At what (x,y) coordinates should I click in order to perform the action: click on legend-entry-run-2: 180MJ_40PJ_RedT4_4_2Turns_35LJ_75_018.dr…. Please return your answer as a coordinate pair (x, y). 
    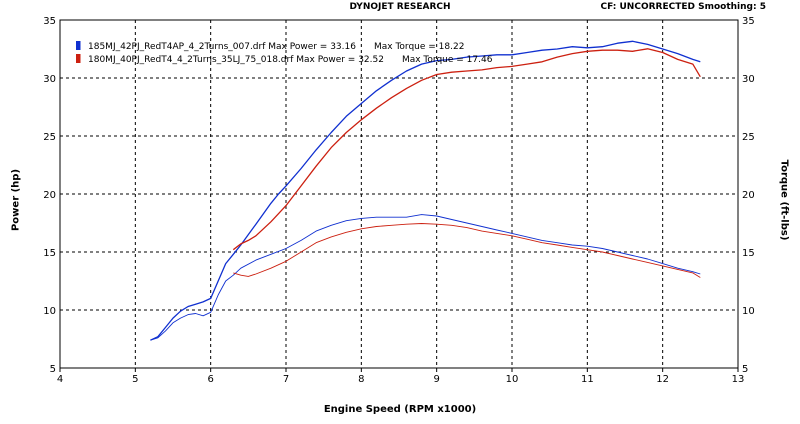
    Looking at the image, I should click on (284, 59).